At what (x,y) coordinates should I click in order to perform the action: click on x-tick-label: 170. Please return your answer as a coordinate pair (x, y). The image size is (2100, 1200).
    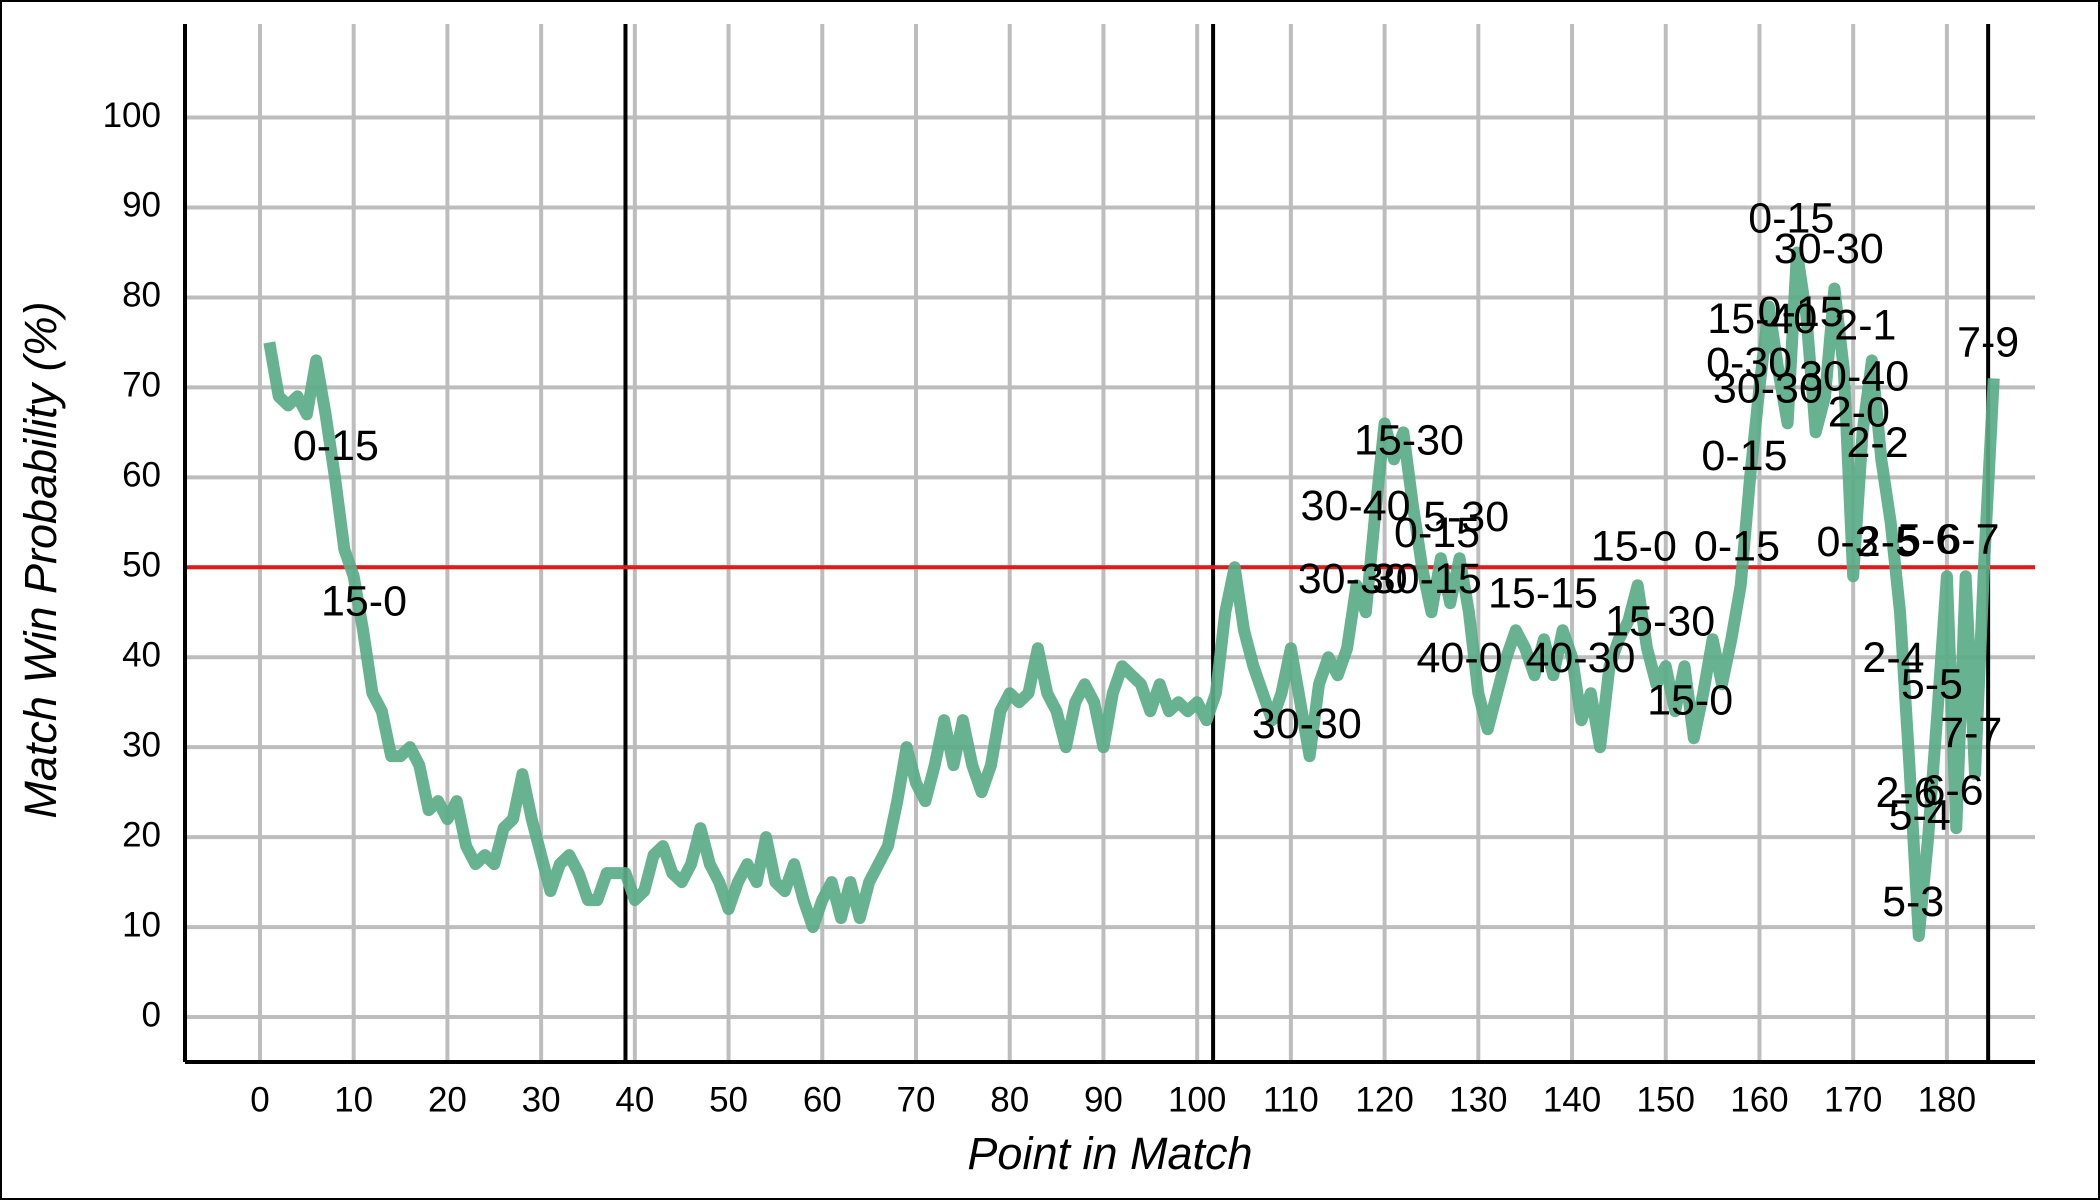
    Looking at the image, I should click on (1853, 1099).